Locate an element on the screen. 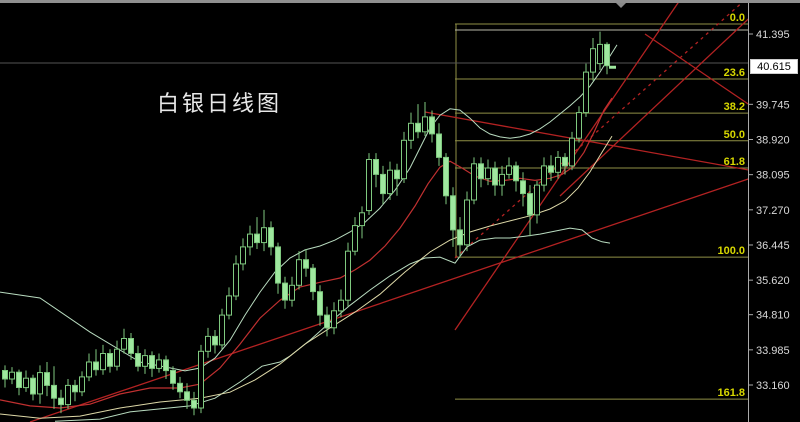 This screenshot has height=422, width=800. fib-label-161.8: 161.8 is located at coordinates (731, 393).